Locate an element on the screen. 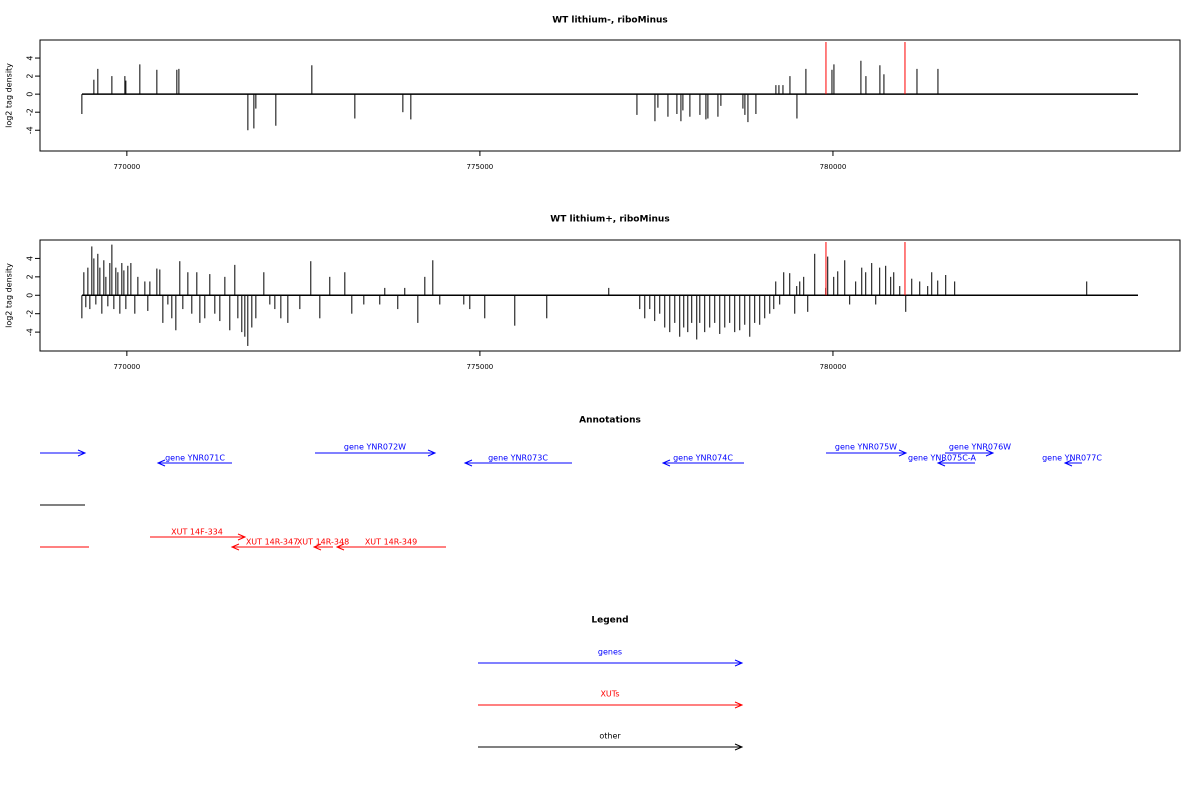  legend-title: Legend is located at coordinates (609, 621).